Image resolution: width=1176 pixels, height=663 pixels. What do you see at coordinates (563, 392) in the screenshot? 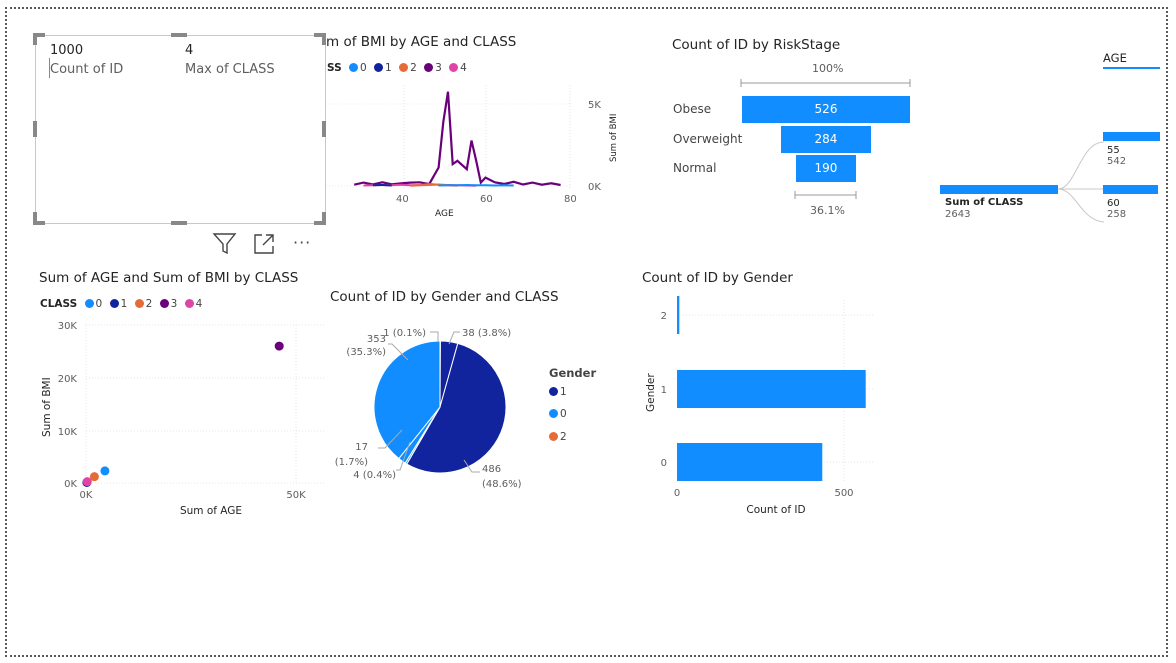
I see `legend-label: 1` at bounding box center [563, 392].